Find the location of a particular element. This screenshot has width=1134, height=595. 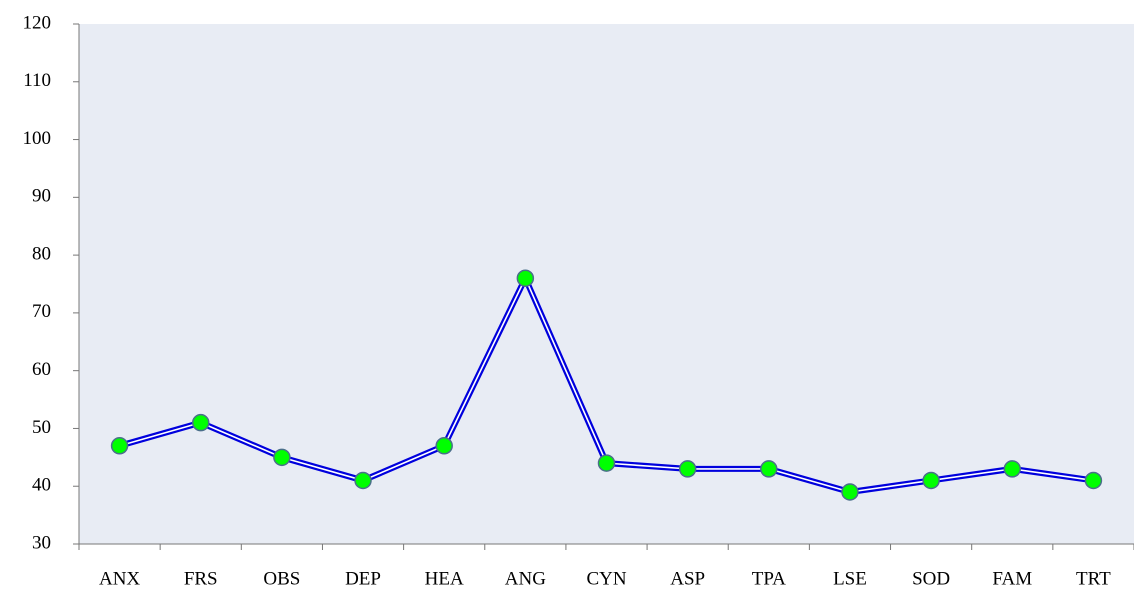

y-tick-label: 60 is located at coordinates (41, 369).